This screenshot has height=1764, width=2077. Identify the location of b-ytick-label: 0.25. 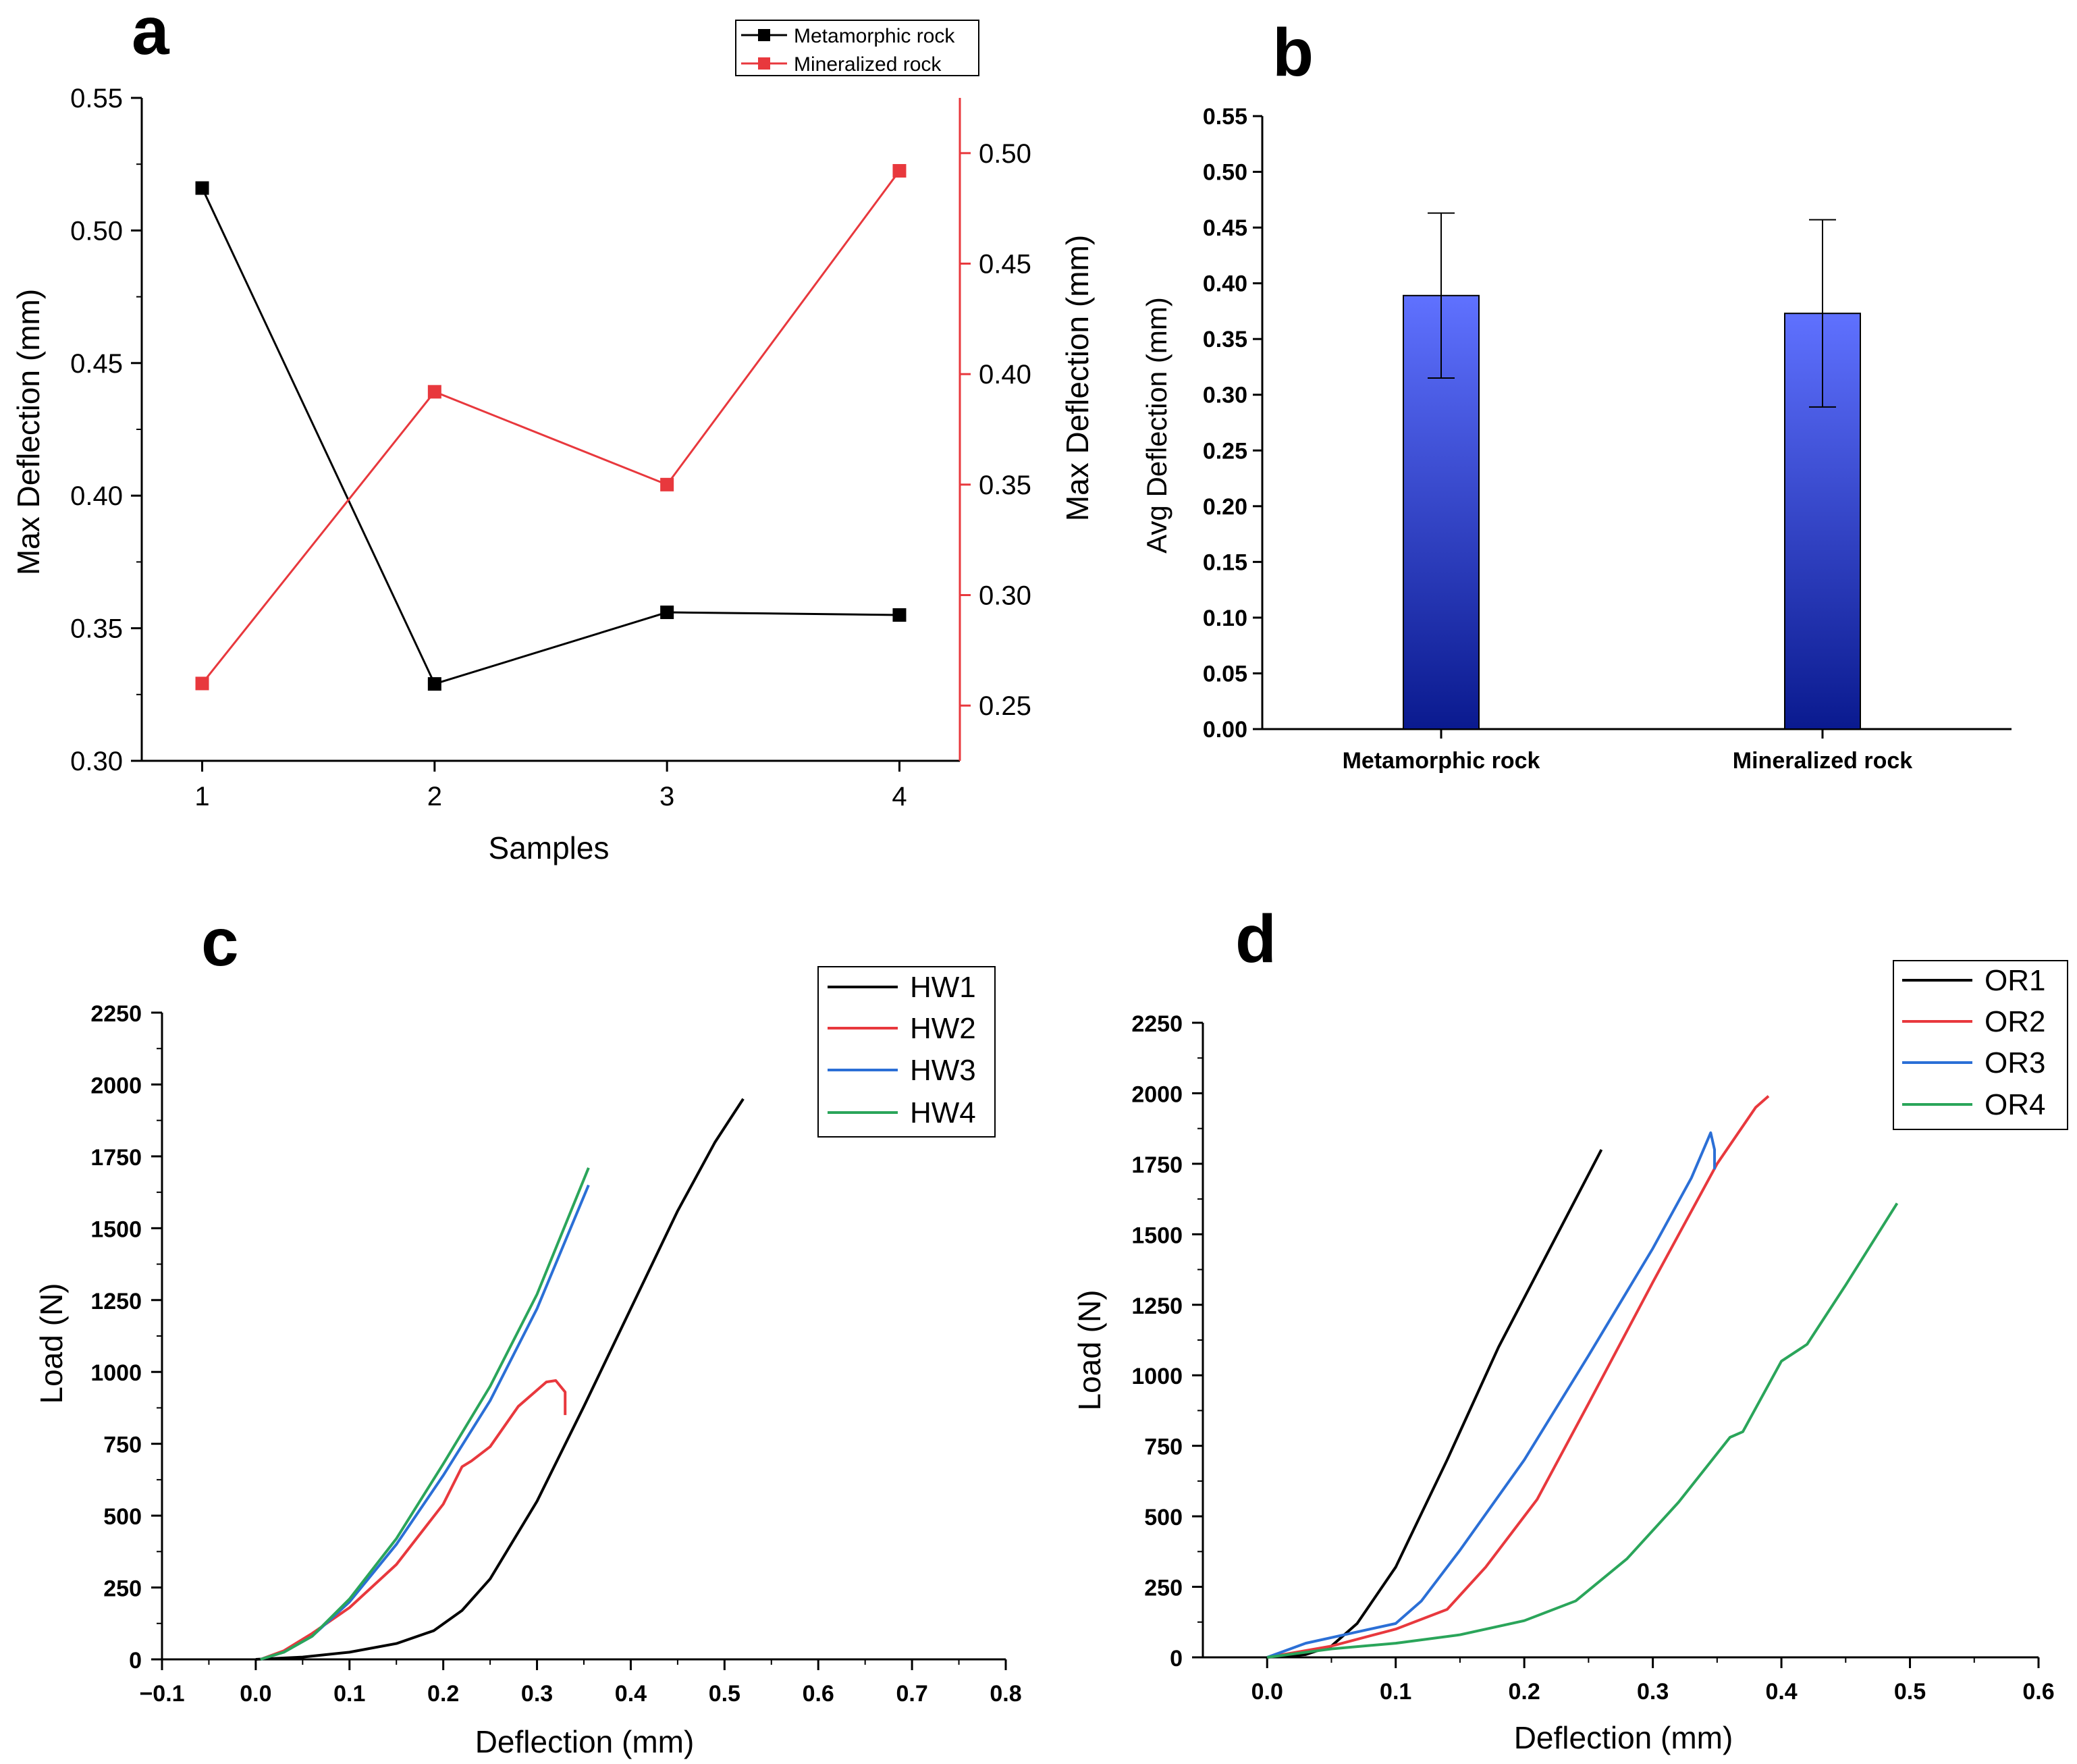
(1225, 451).